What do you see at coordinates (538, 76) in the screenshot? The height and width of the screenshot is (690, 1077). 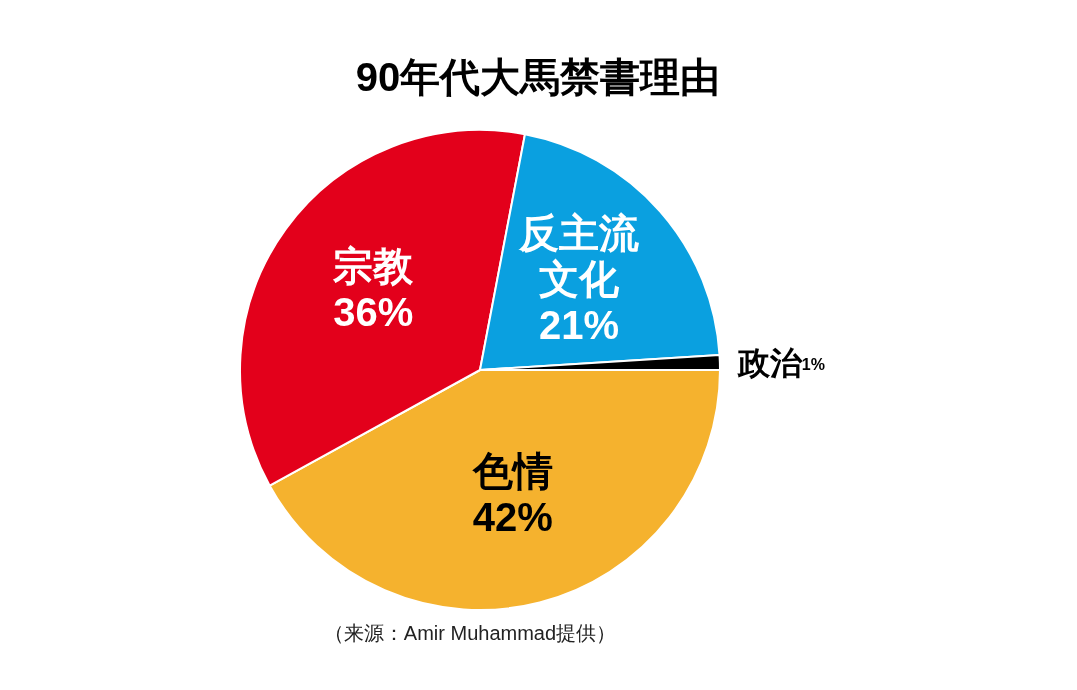 I see `title: 90年代大馬禁書理由` at bounding box center [538, 76].